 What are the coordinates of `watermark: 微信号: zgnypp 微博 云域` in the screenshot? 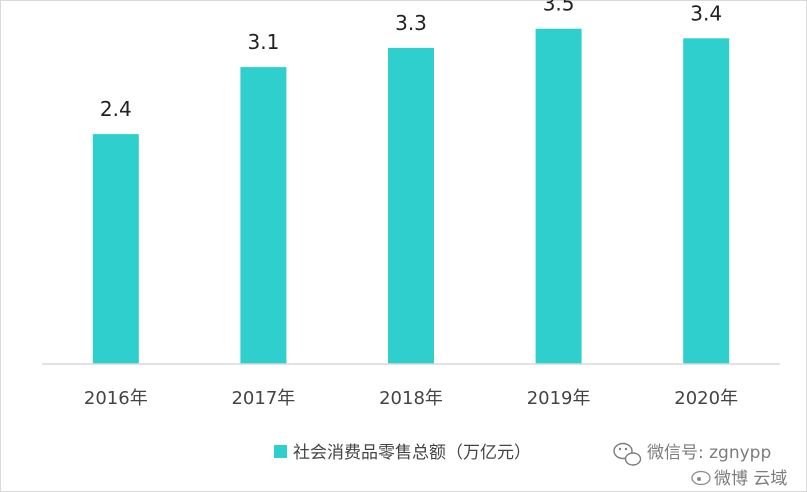 It's located at (700, 465).